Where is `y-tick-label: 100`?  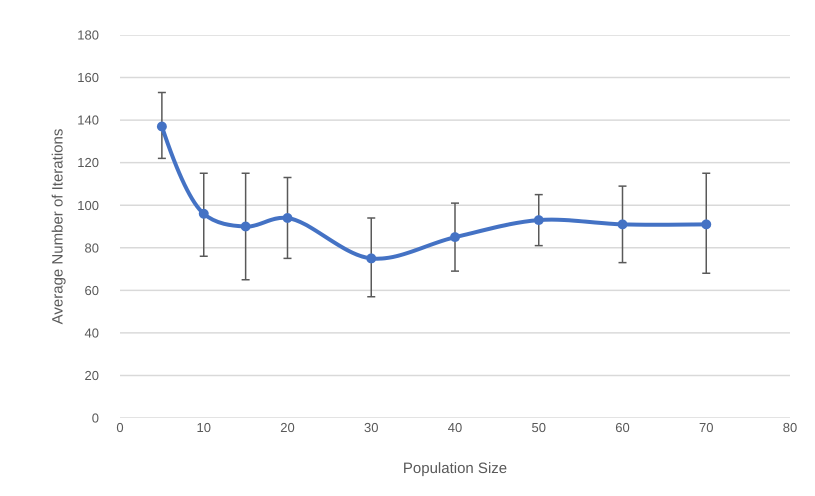 y-tick-label: 100 is located at coordinates (88, 205).